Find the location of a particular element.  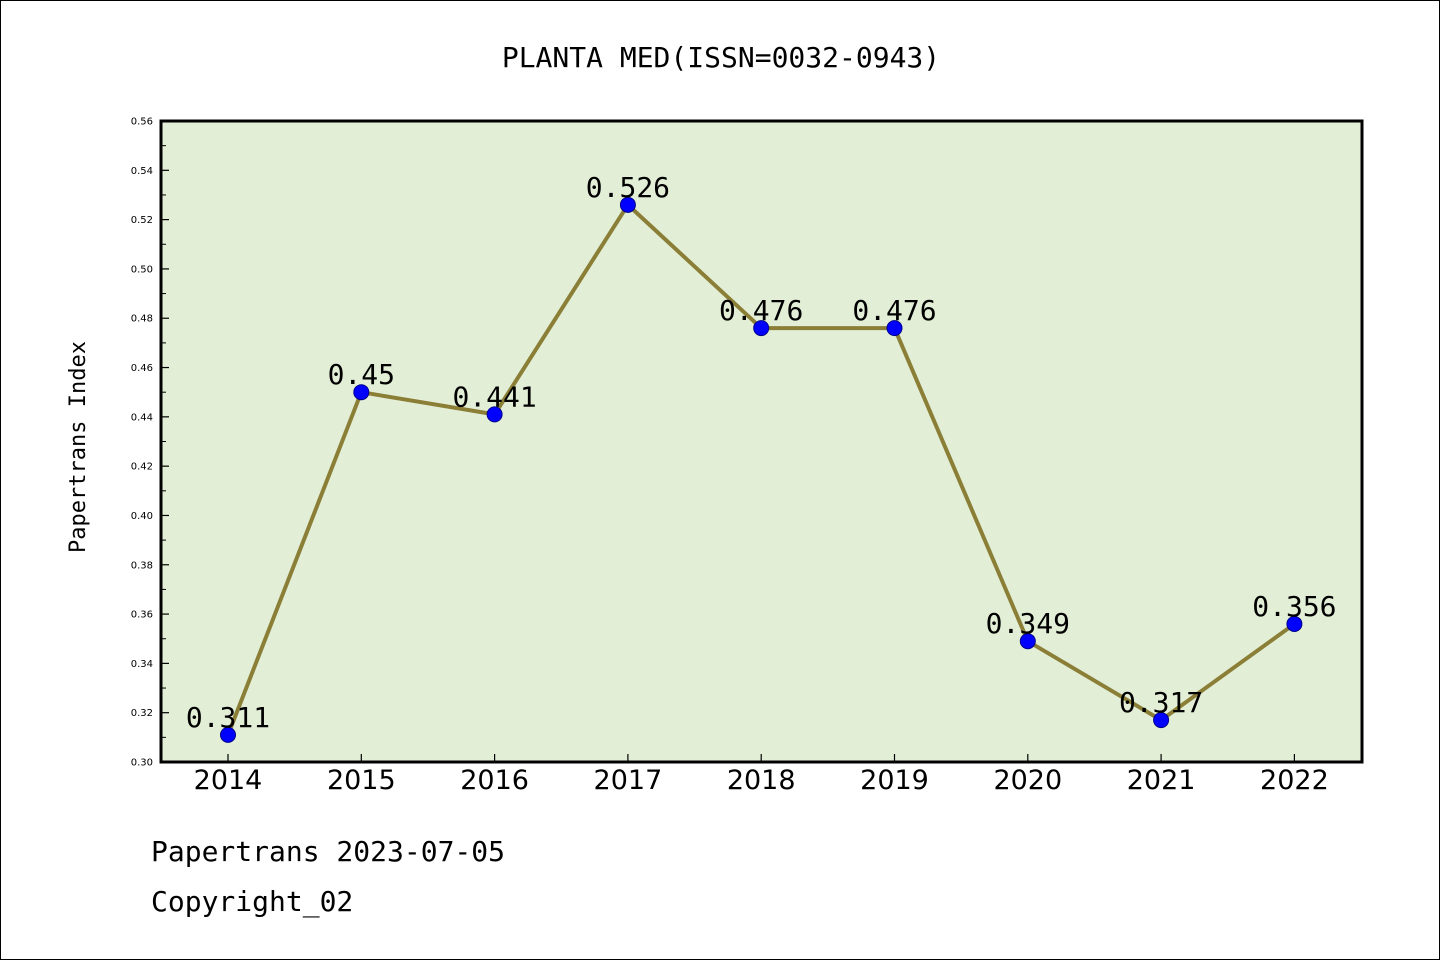

footer-date: Papertrans 2023-07-05 is located at coordinates (328, 851).